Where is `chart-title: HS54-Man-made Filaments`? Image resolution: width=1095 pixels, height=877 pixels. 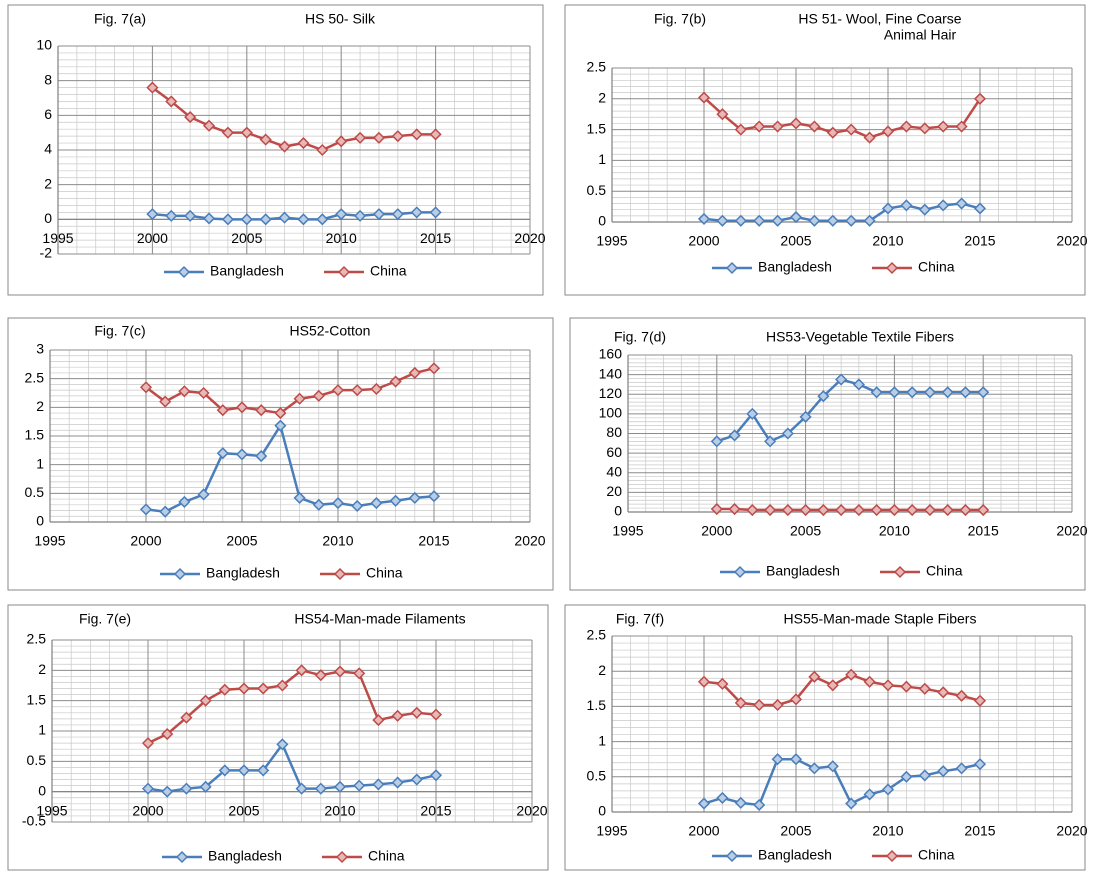 chart-title: HS54-Man-made Filaments is located at coordinates (379, 619).